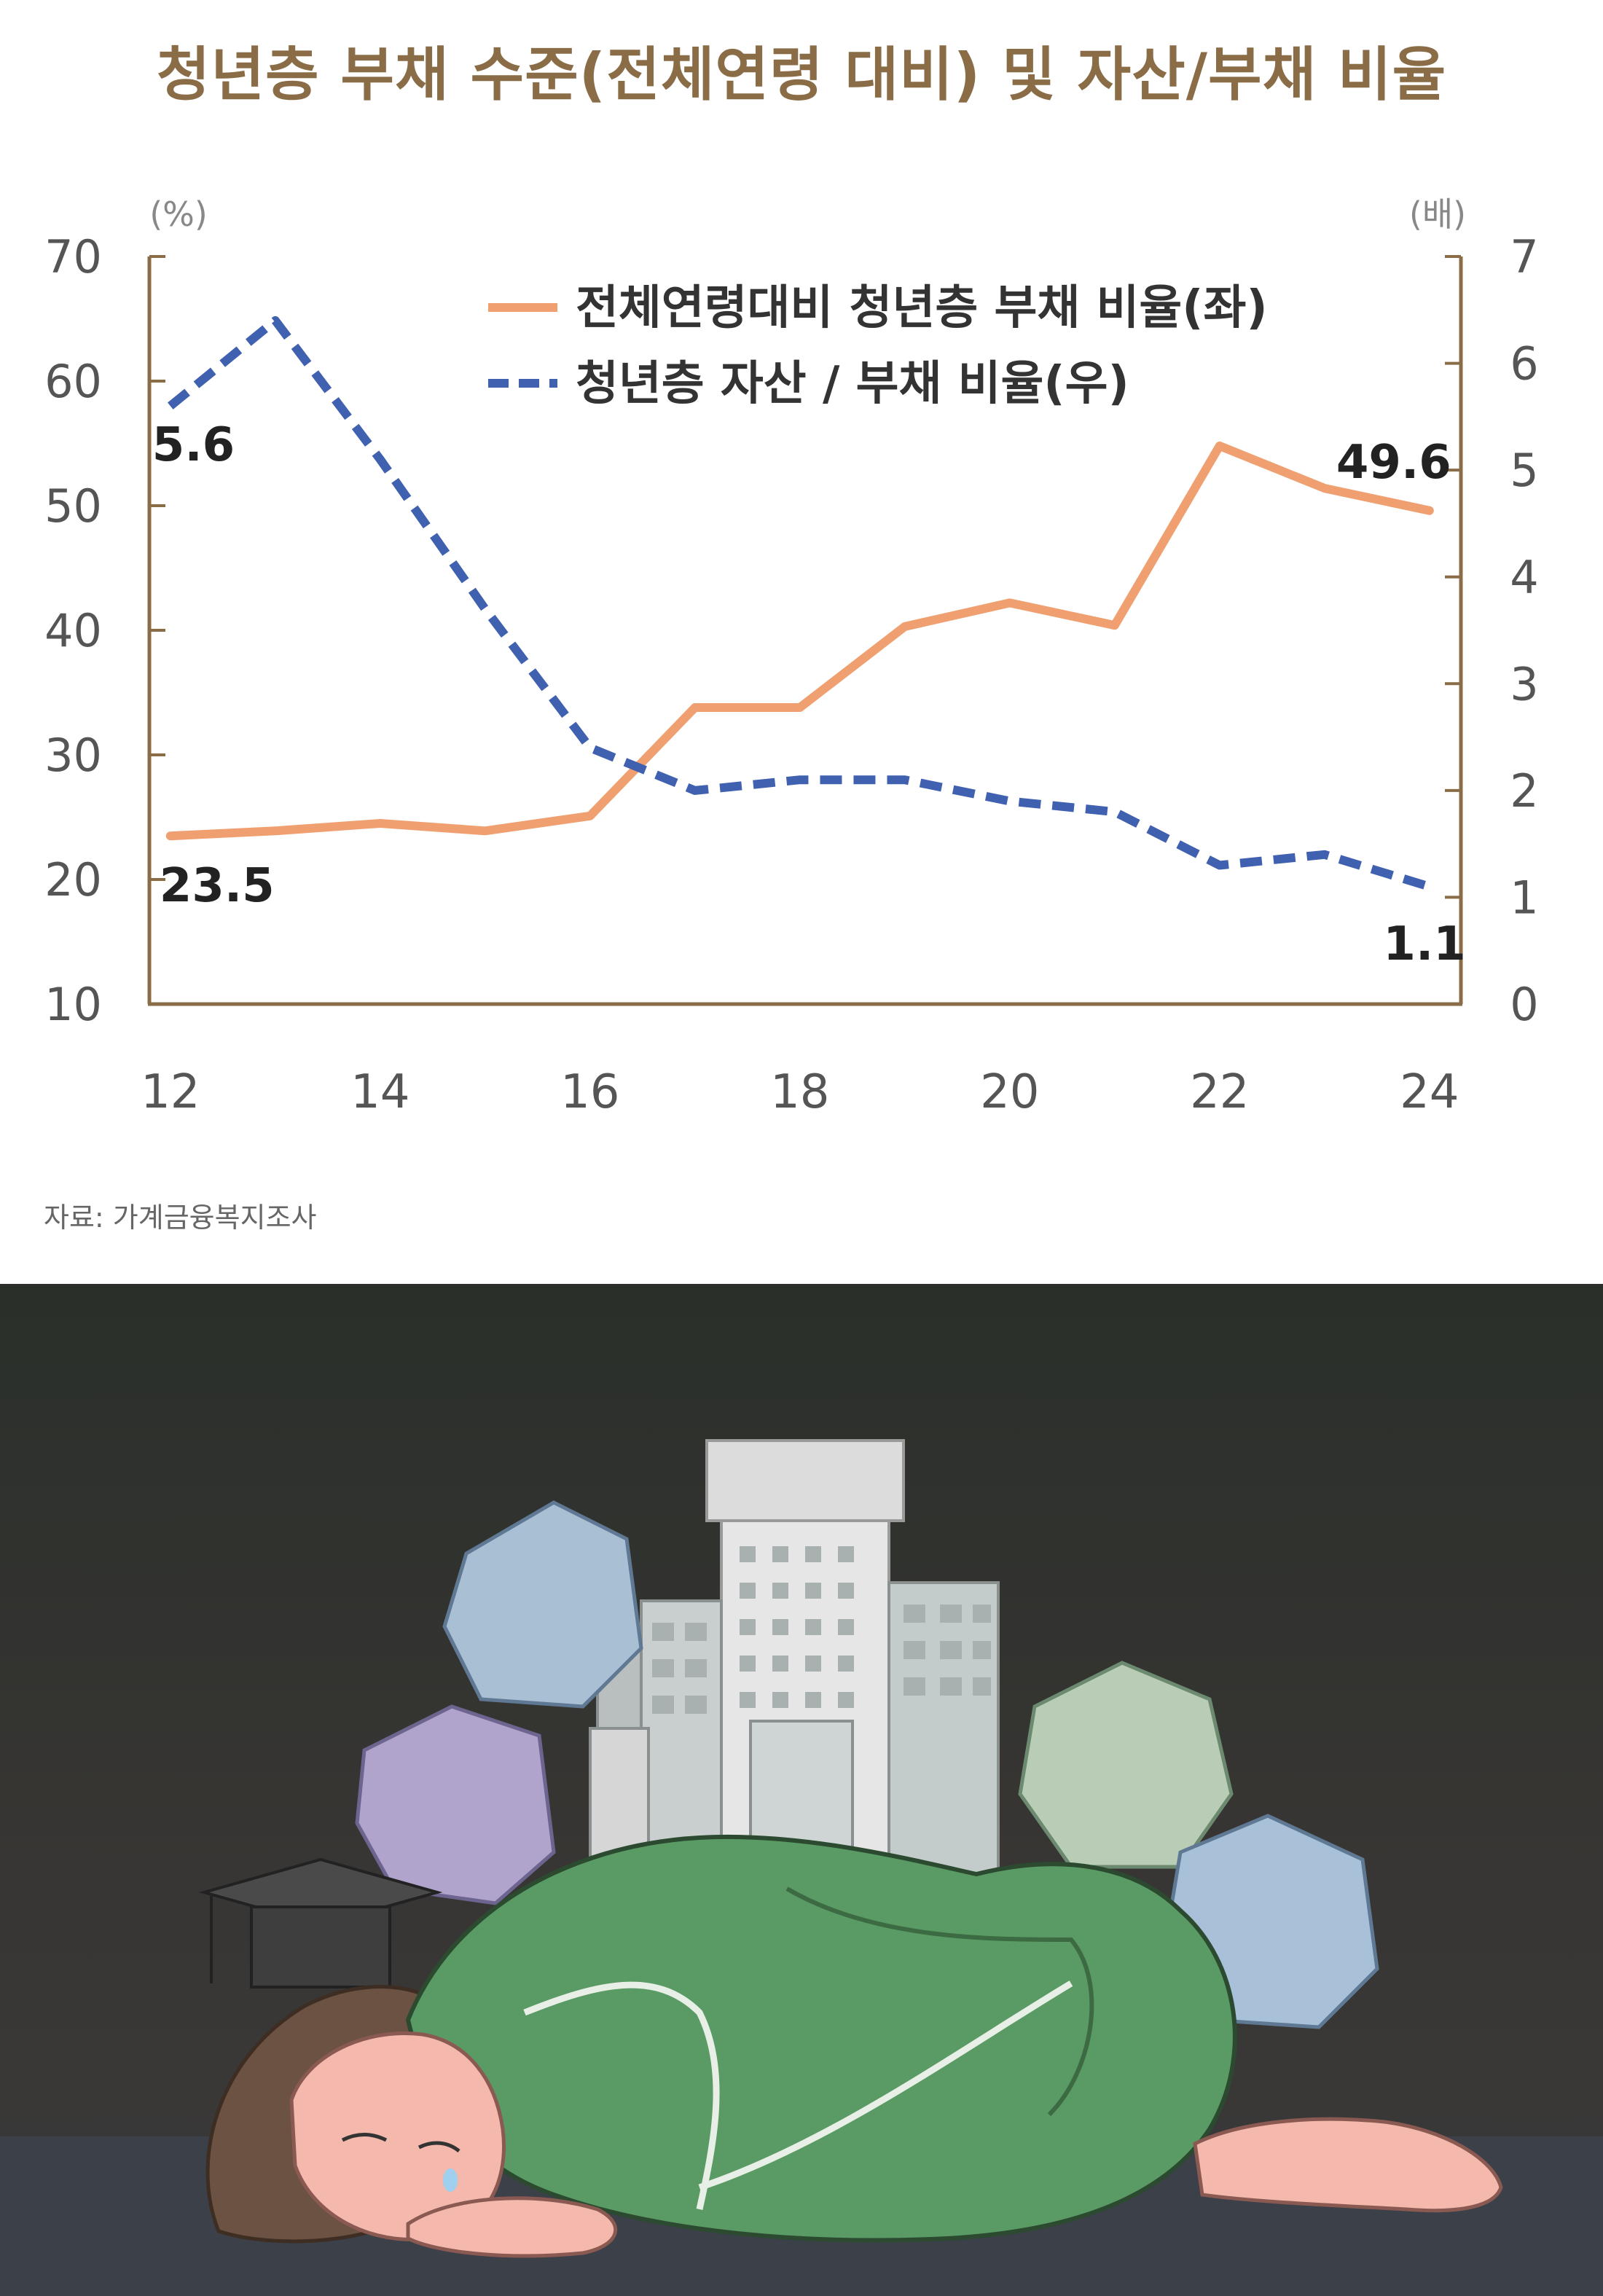 The image size is (1603, 2296). What do you see at coordinates (799, 1092) in the screenshot?
I see `x-tick-label: 18` at bounding box center [799, 1092].